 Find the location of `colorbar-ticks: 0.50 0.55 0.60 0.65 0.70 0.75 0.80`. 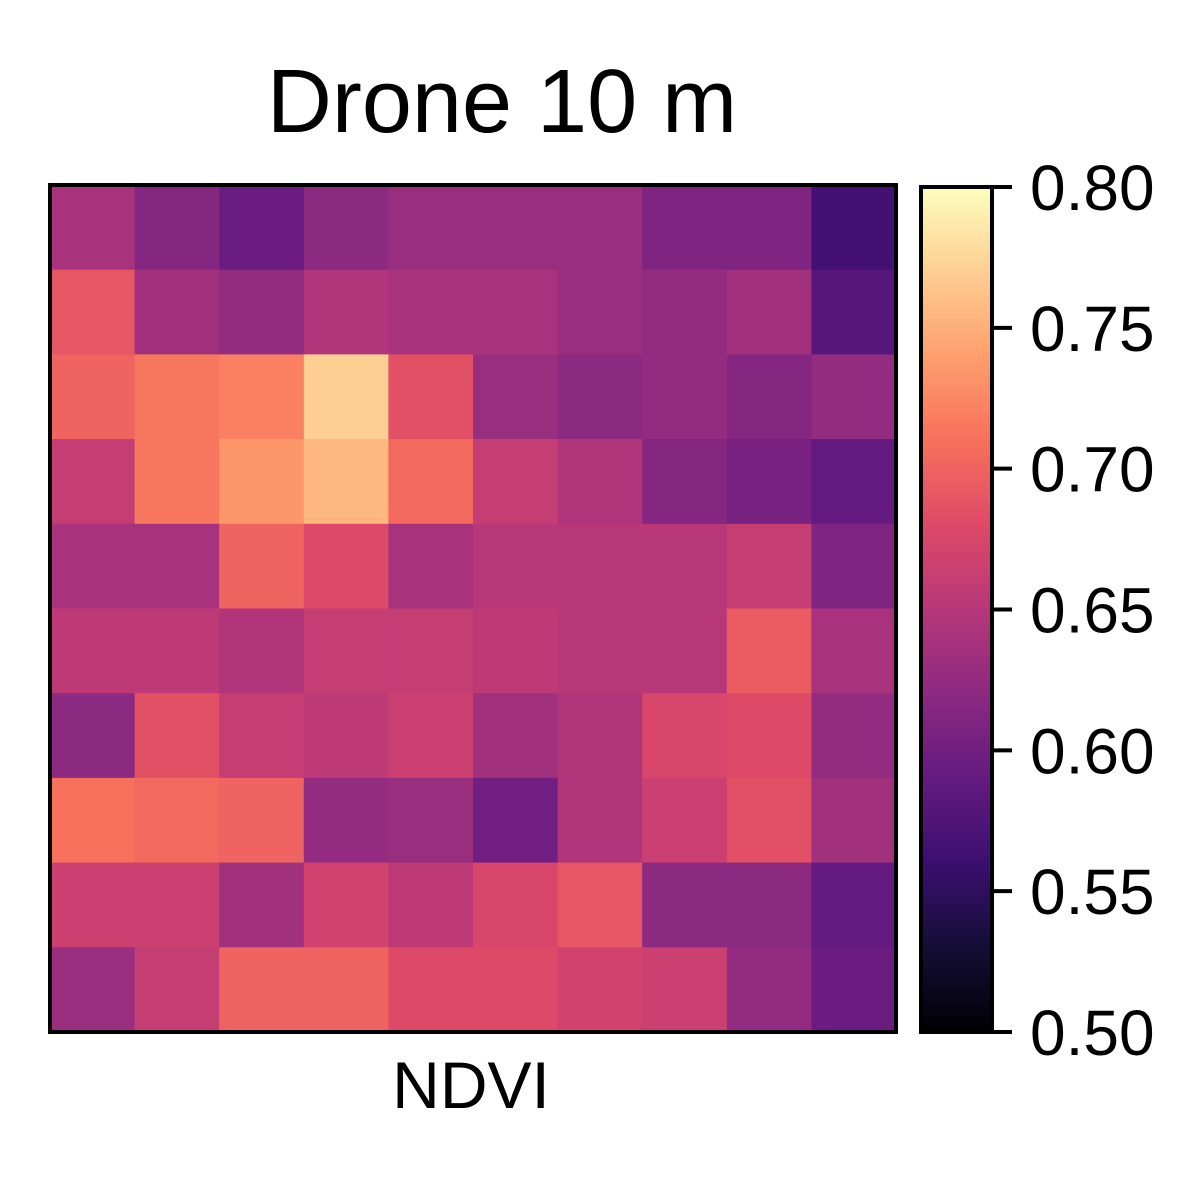

colorbar-ticks: 0.50 0.55 0.60 0.65 0.70 0.75 0.80 is located at coordinates (1073, 610).